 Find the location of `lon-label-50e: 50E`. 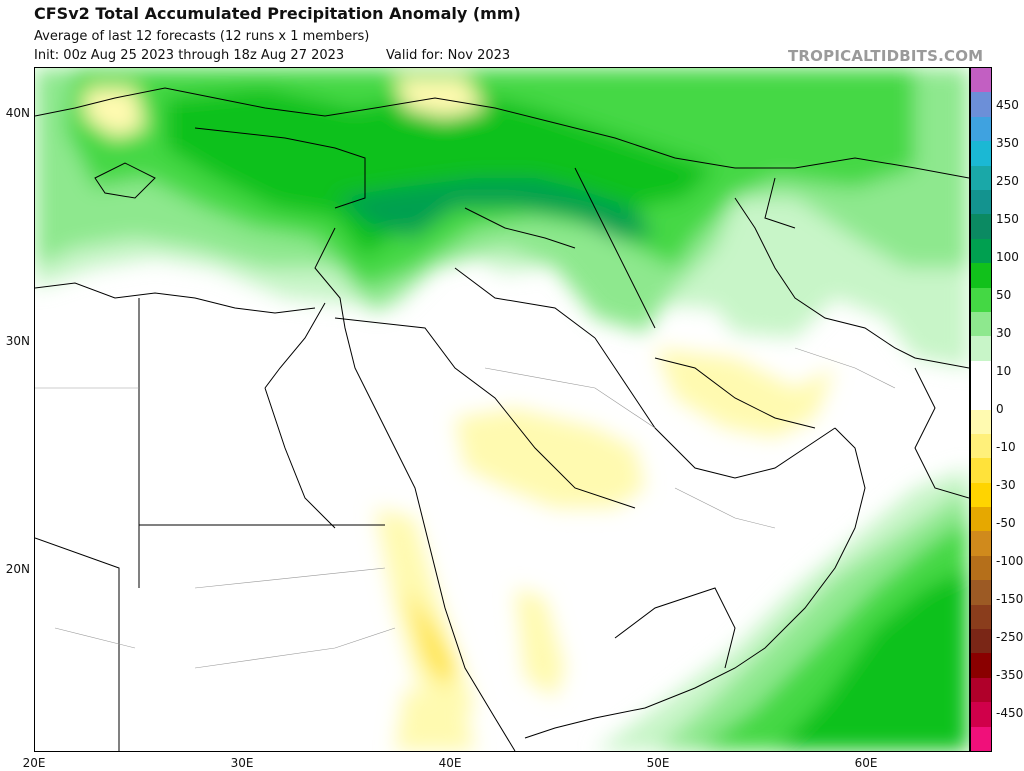

lon-label-50e: 50E is located at coordinates (658, 763).